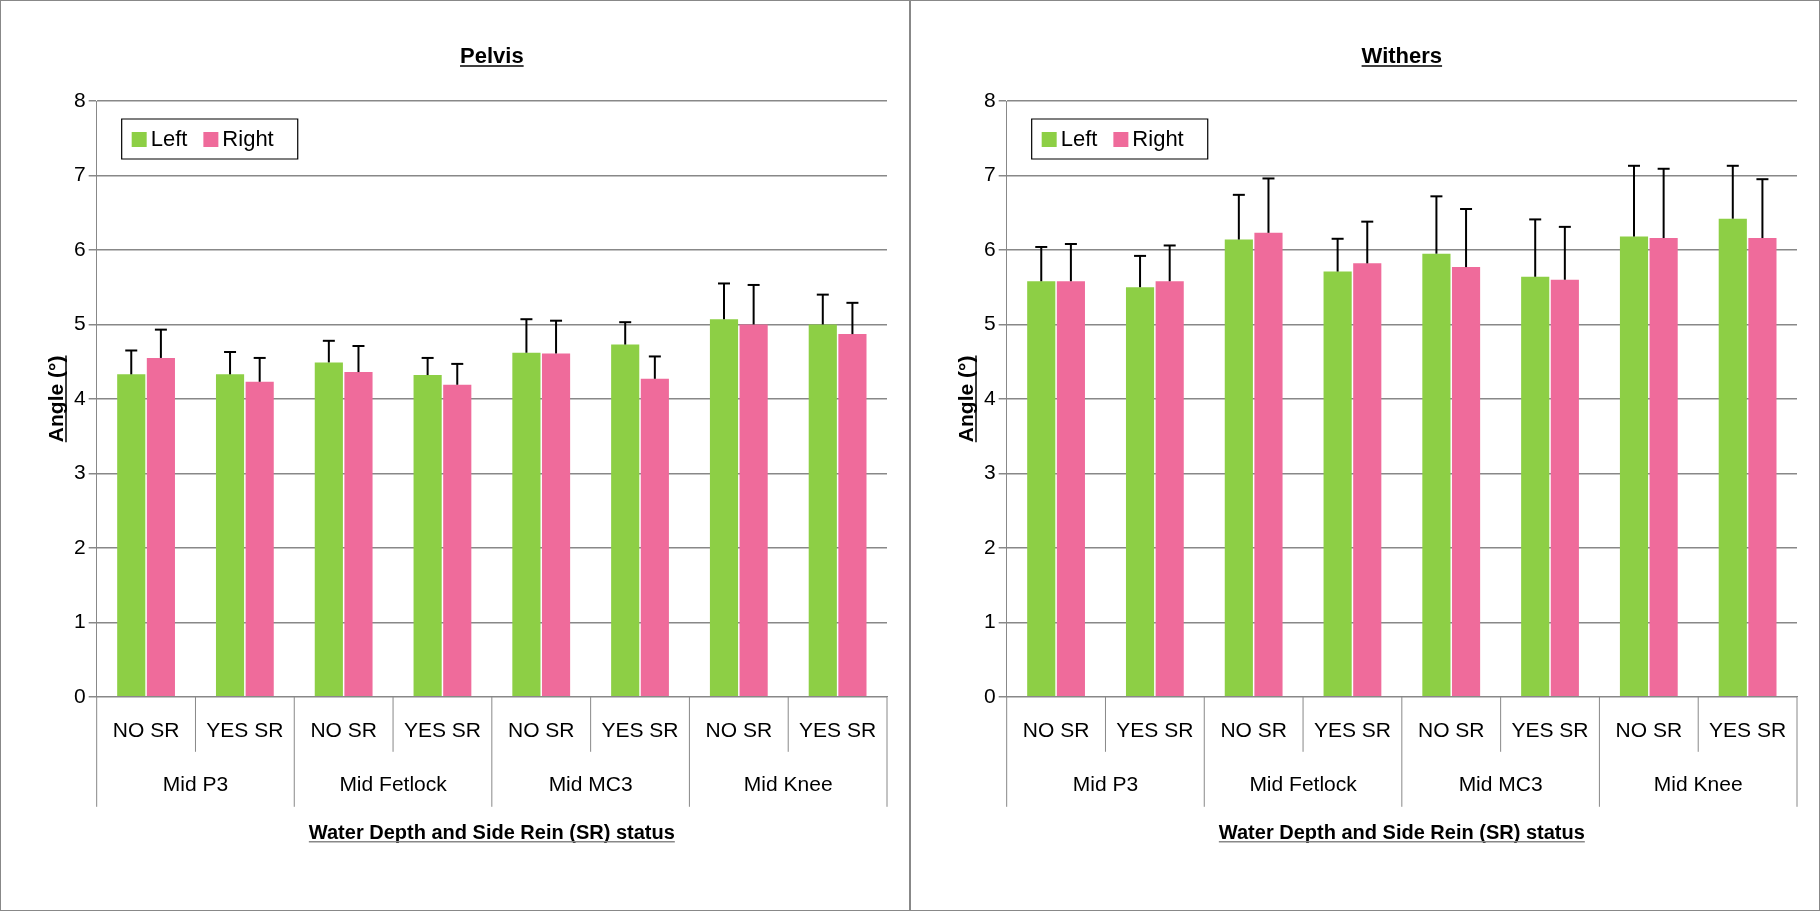  I want to click on chart-title: Pelvis, so click(492, 55).